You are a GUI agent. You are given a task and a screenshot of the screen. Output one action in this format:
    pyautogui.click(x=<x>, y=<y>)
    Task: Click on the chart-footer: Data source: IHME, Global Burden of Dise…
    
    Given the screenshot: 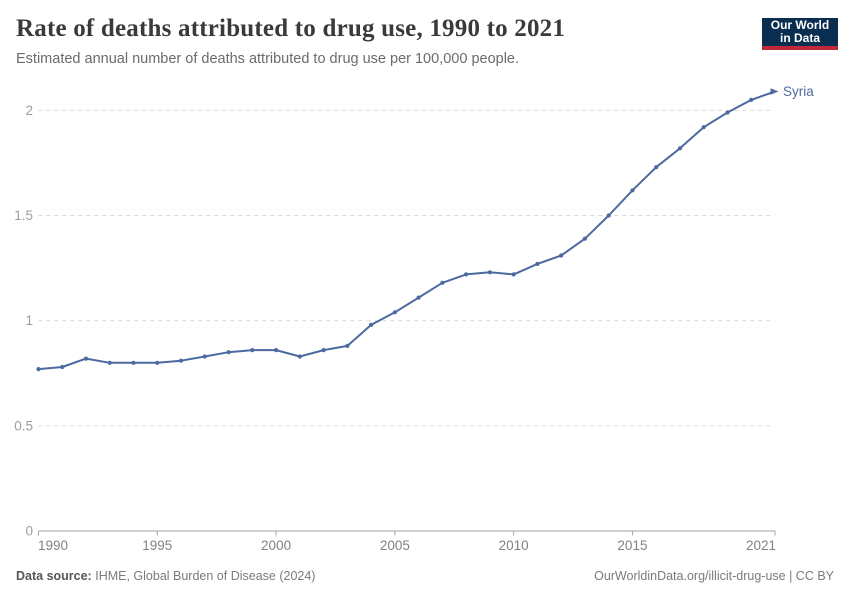 What is the action you would take?
    pyautogui.click(x=425, y=576)
    